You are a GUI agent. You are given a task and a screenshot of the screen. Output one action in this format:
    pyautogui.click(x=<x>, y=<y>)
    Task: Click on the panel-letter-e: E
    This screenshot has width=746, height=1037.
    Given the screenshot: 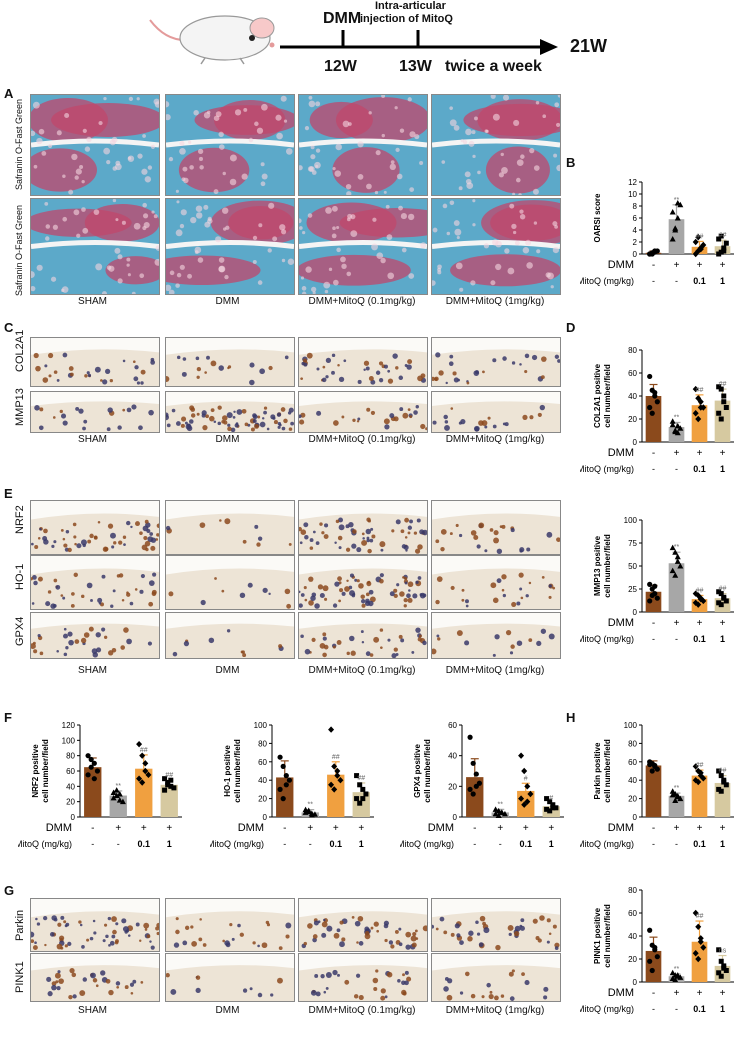 What is the action you would take?
    pyautogui.click(x=8, y=493)
    